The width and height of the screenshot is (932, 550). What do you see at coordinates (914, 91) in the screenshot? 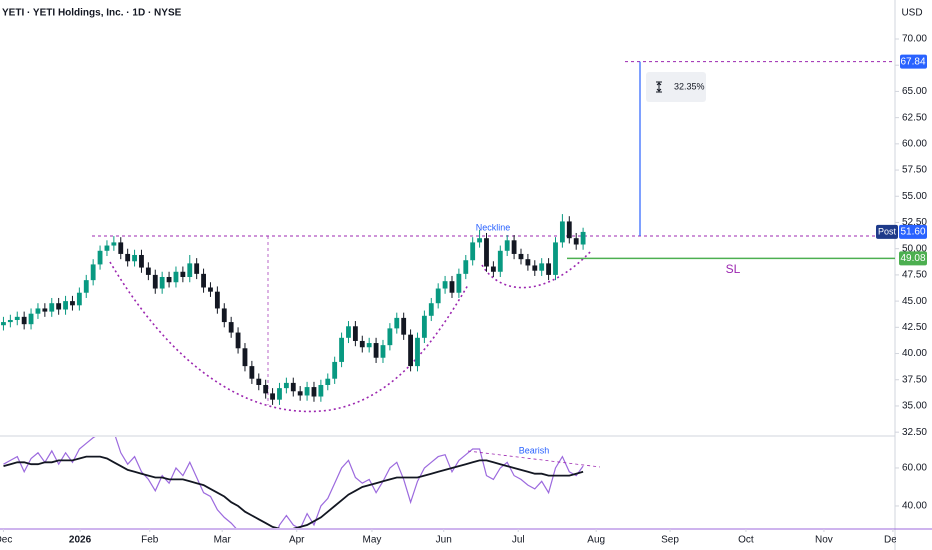
I see `y-tick-label: 65.00` at bounding box center [914, 91].